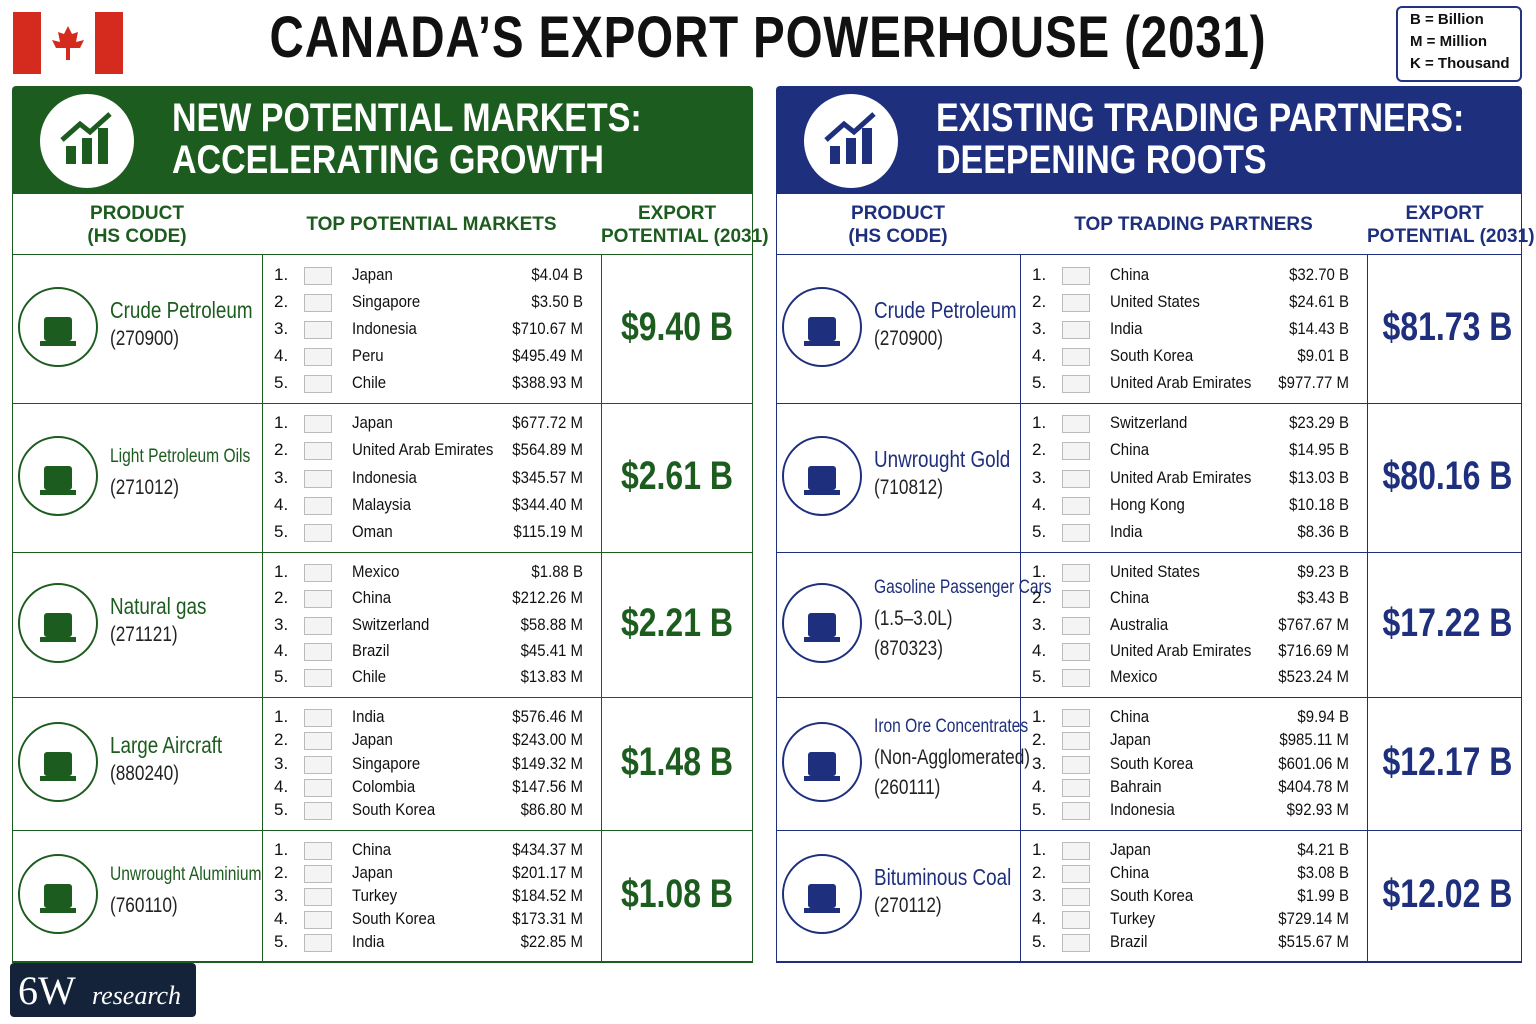  Describe the element at coordinates (1449, 41) in the screenshot. I see `legend-item: M = Million` at that location.